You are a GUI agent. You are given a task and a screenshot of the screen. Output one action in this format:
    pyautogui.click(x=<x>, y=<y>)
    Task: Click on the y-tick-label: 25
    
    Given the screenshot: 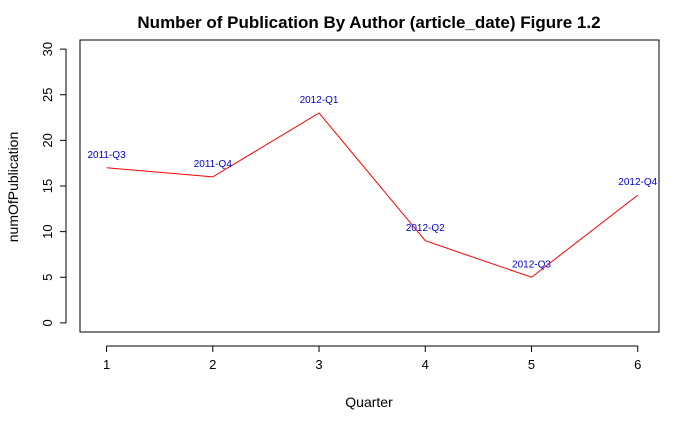 What is the action you would take?
    pyautogui.click(x=47, y=95)
    